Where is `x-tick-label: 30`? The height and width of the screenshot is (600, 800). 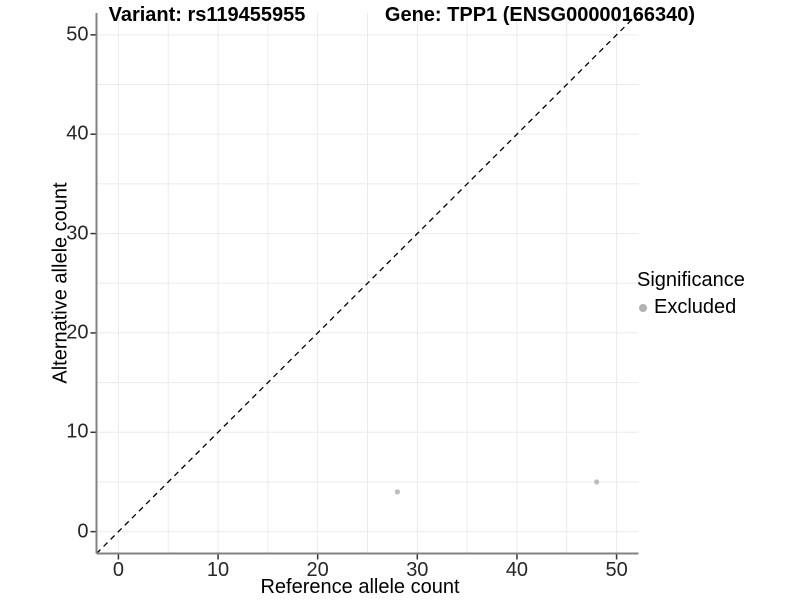
x-tick-label: 30 is located at coordinates (417, 569).